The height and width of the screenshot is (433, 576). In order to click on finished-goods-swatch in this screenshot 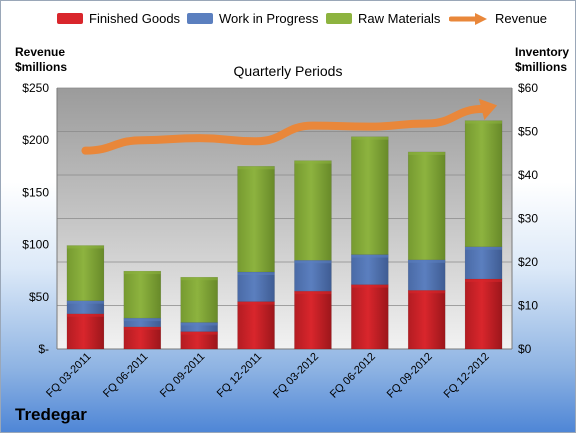, I will do `click(70, 18)`.